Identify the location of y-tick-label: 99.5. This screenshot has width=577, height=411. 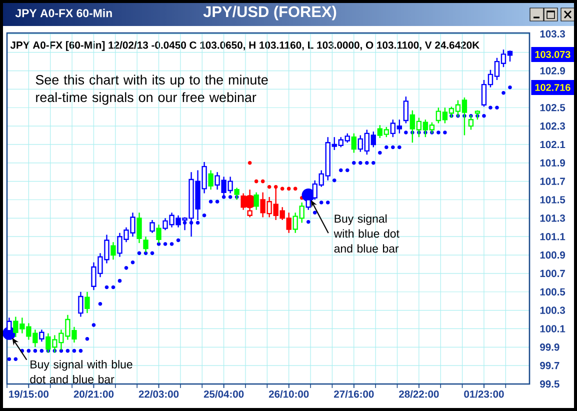
(550, 384).